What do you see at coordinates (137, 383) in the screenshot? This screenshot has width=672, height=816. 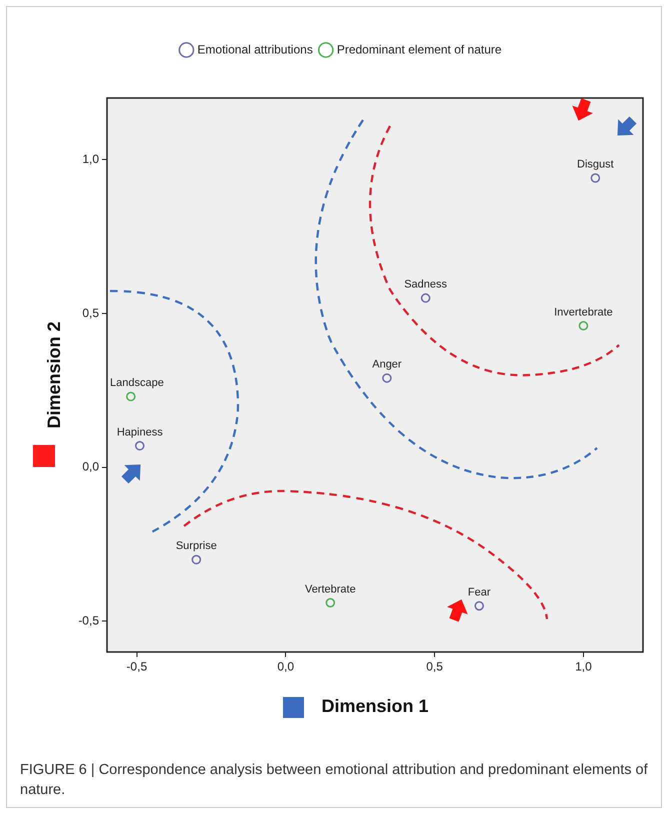 I see `annotation: Landscape` at bounding box center [137, 383].